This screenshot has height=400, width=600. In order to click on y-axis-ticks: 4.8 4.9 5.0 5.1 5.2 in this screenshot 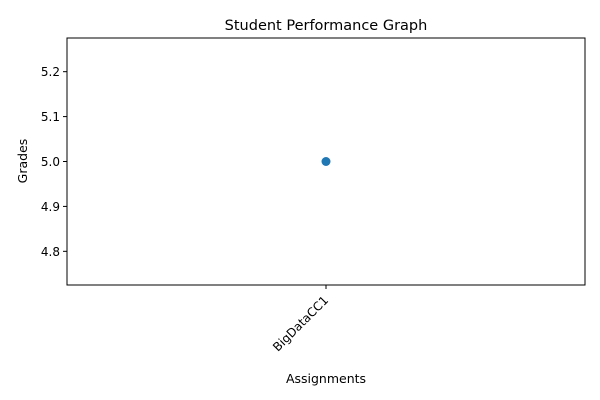, I will do `click(54, 162)`.